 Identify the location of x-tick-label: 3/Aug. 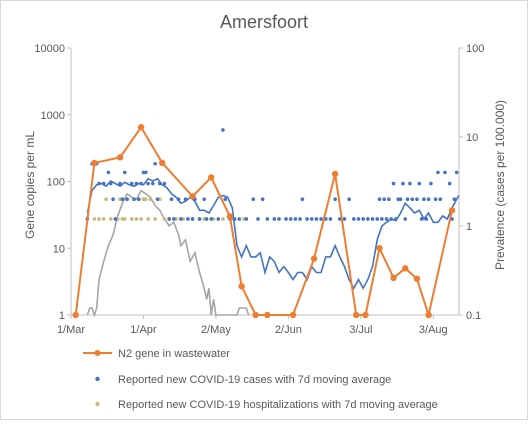
(433, 330).